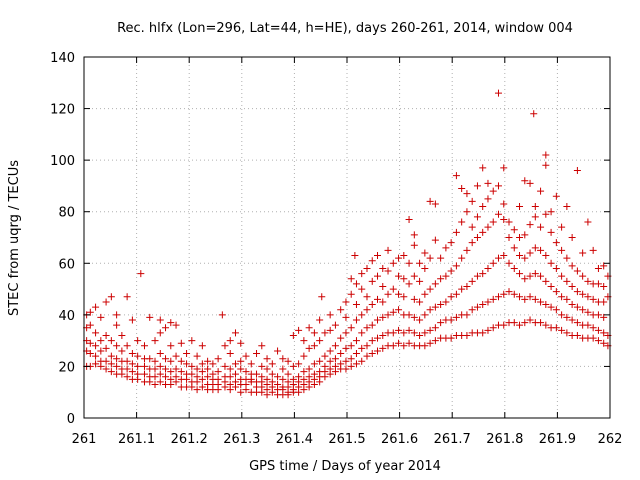 This screenshot has width=640, height=480. Describe the element at coordinates (62, 161) in the screenshot. I see `y-tick-label: 100` at that location.